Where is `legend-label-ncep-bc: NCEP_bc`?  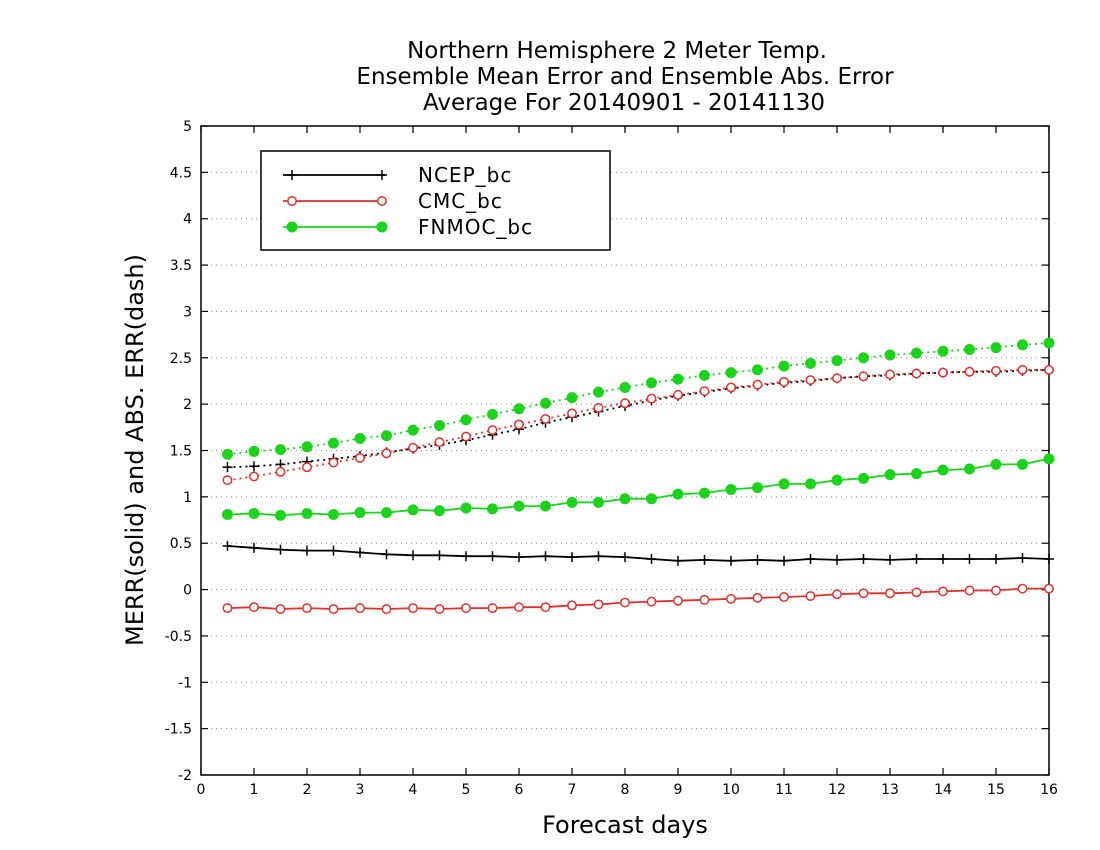 legend-label-ncep-bc: NCEP_bc is located at coordinates (465, 175).